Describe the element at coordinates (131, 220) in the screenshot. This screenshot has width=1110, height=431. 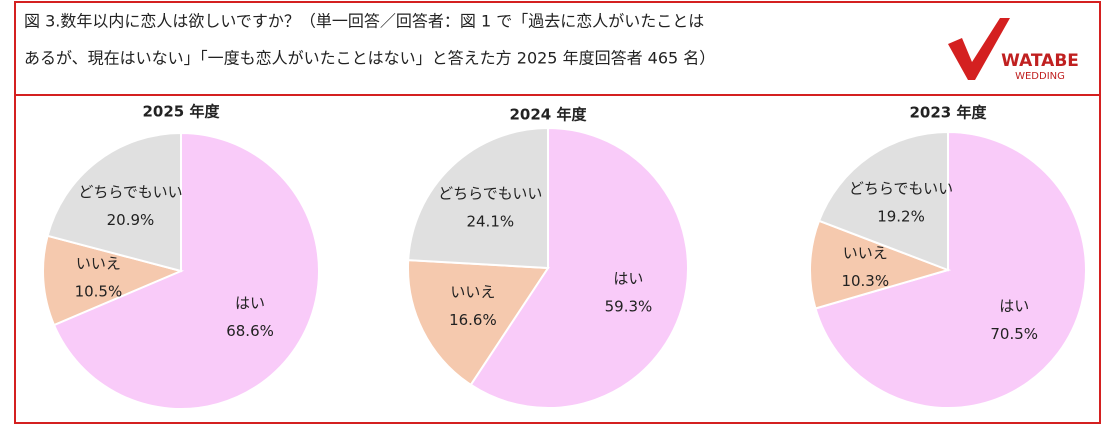
I see `data-label: 20.9%` at that location.